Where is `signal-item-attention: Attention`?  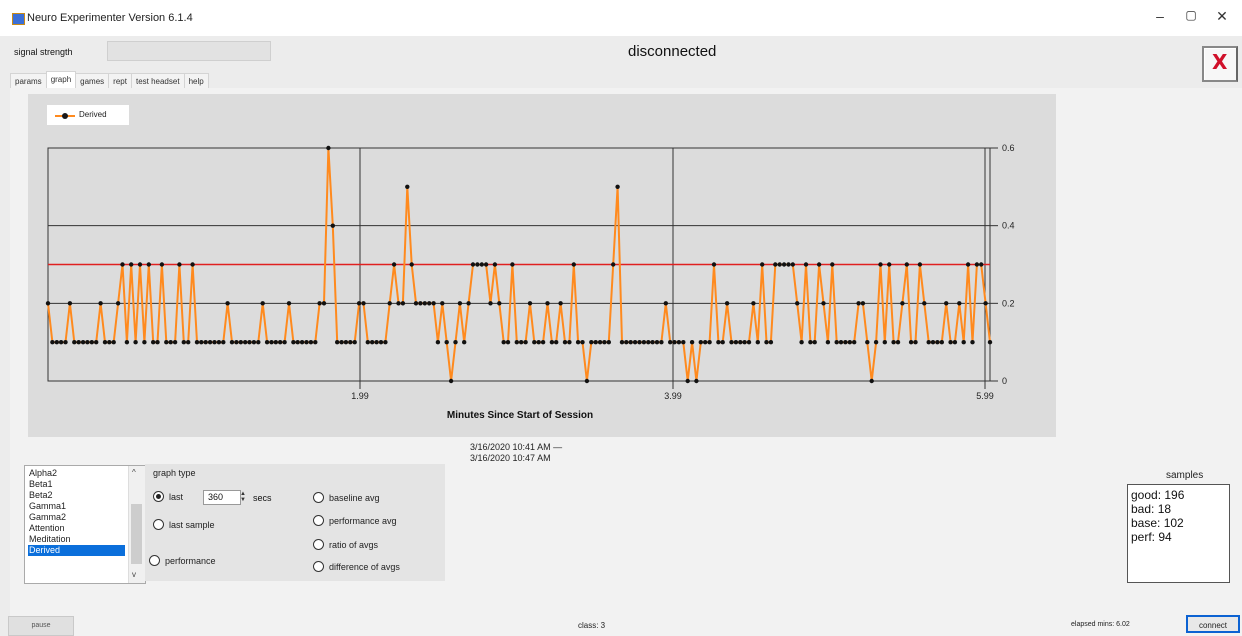 signal-item-attention: Attention is located at coordinates (47, 528).